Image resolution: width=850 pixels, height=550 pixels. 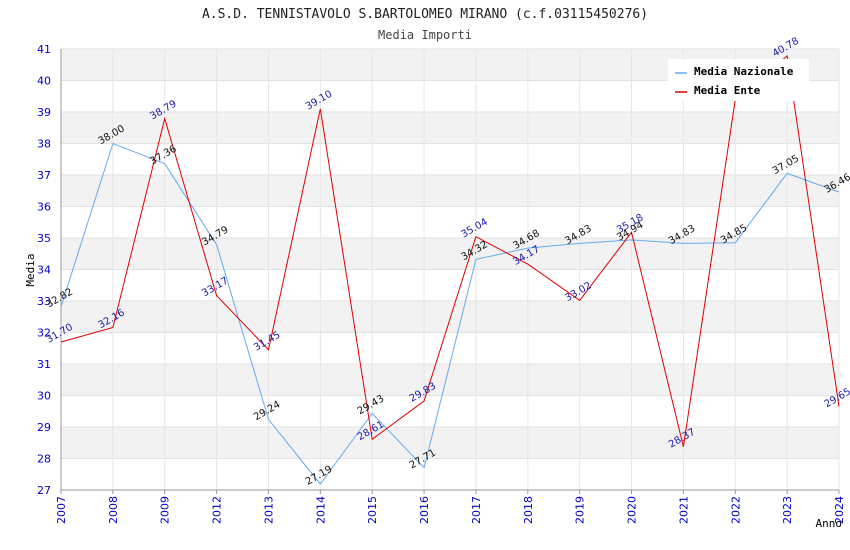 I want to click on y-tick-label: 40, so click(x=44, y=81).